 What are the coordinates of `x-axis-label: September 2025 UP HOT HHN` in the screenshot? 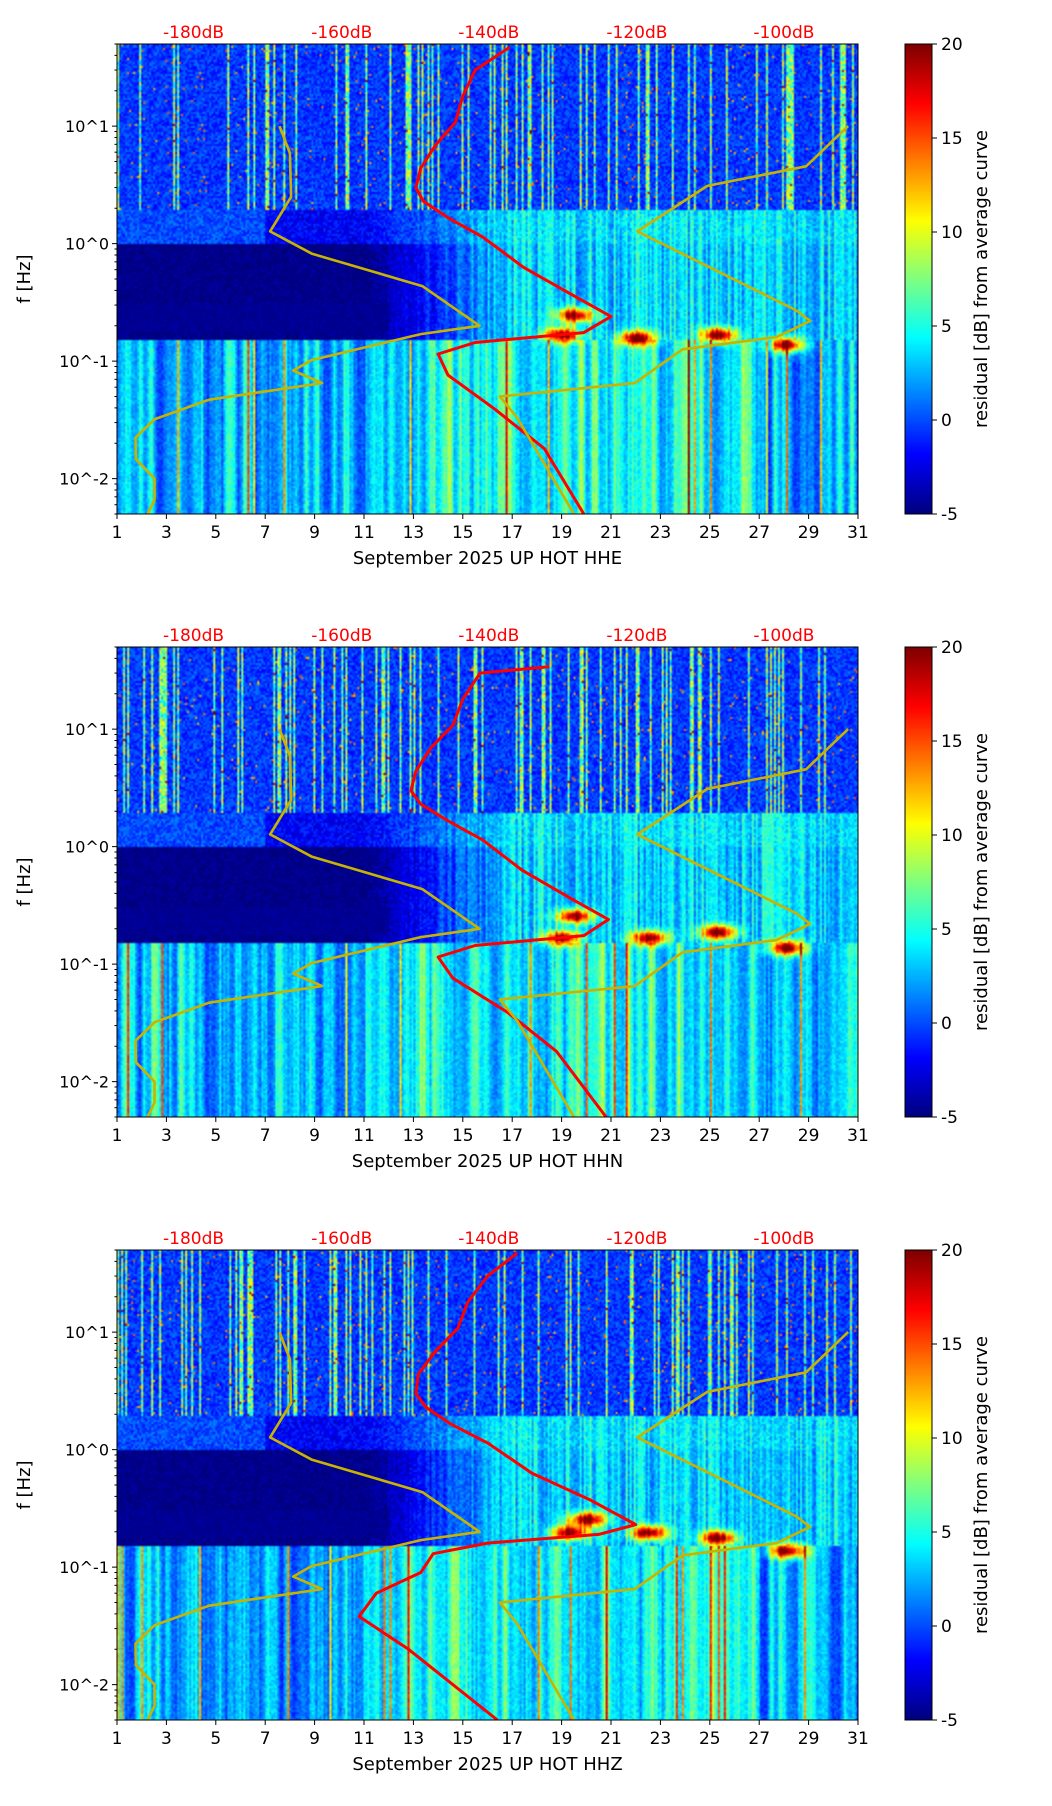 It's located at (487, 1161).